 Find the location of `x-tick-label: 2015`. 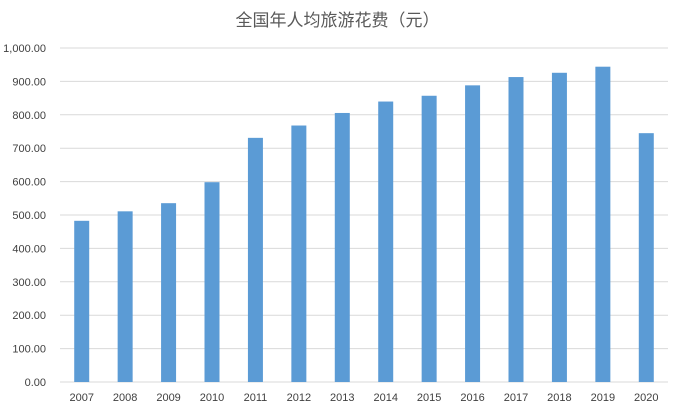

x-tick-label: 2015 is located at coordinates (429, 398).